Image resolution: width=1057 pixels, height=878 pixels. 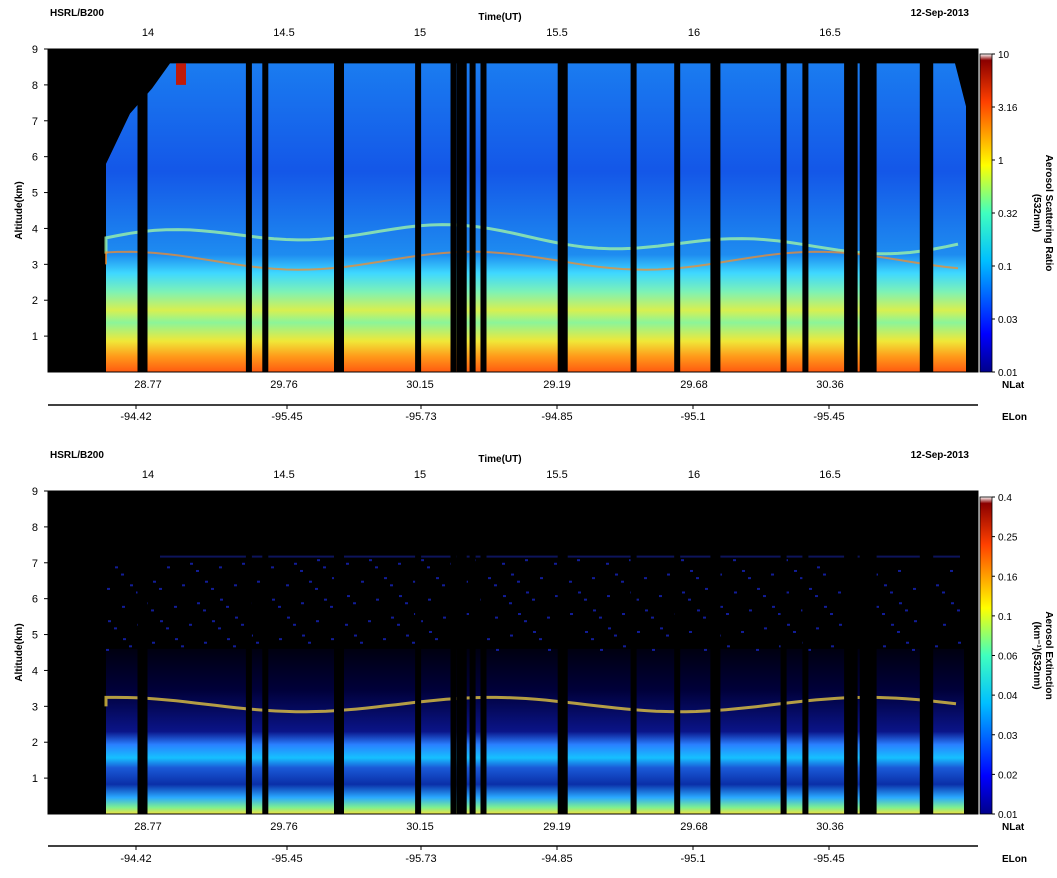 I want to click on time-tick-label: 14, so click(x=148, y=33).